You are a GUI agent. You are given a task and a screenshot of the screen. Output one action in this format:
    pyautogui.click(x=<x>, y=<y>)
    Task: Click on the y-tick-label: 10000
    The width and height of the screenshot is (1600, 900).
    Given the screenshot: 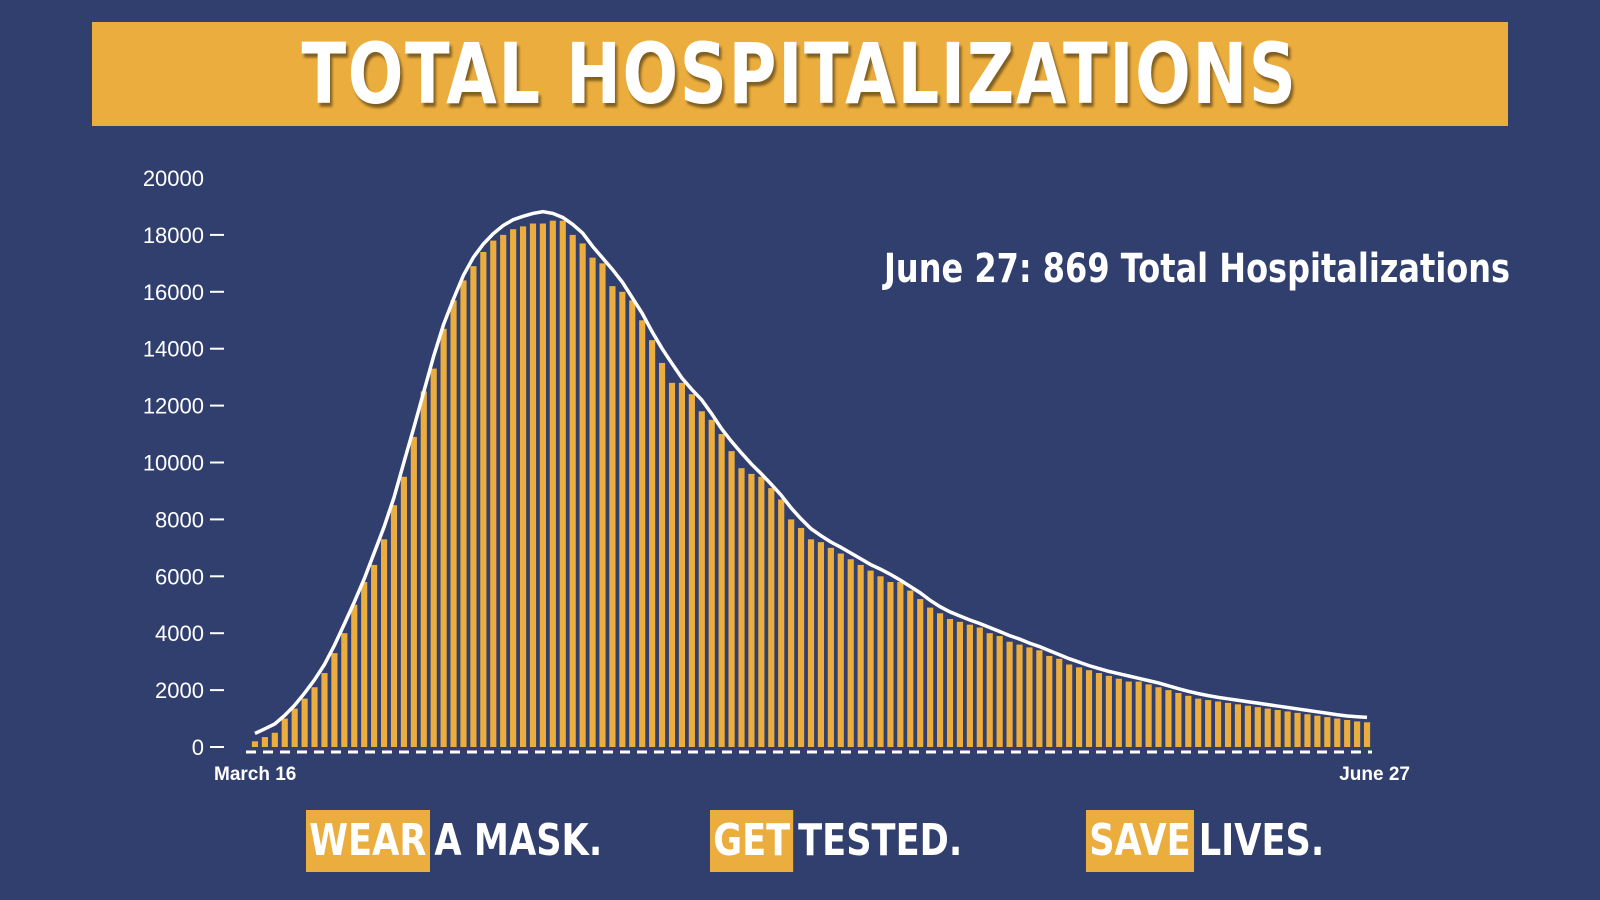 What is the action you would take?
    pyautogui.click(x=173, y=463)
    